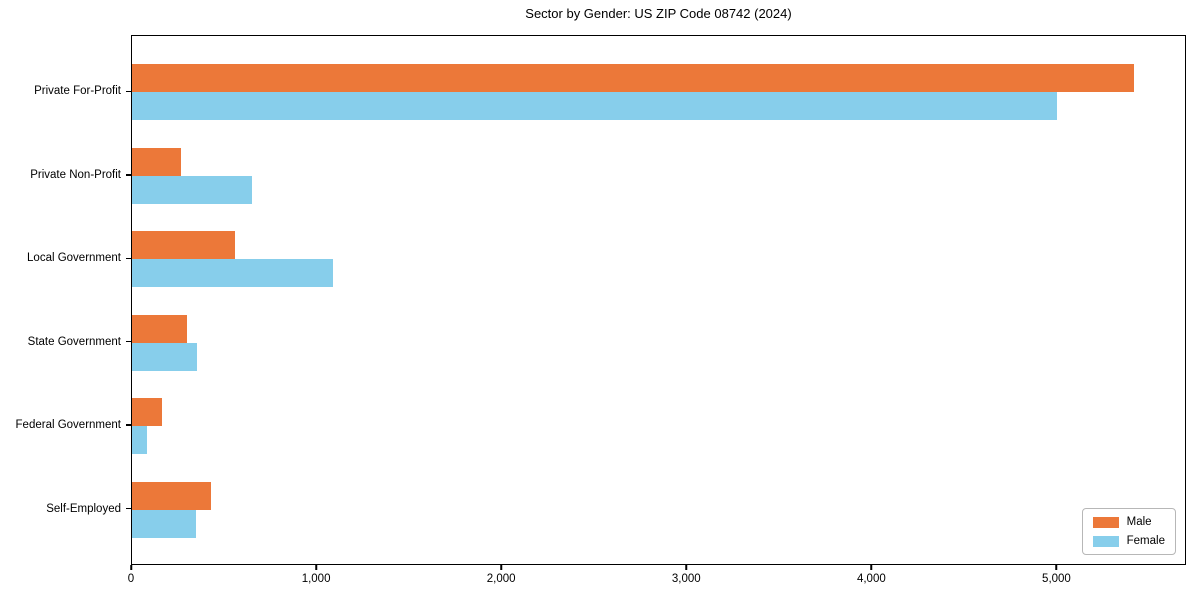 The width and height of the screenshot is (1200, 600). What do you see at coordinates (164, 356) in the screenshot?
I see `bar-female-state-government` at bounding box center [164, 356].